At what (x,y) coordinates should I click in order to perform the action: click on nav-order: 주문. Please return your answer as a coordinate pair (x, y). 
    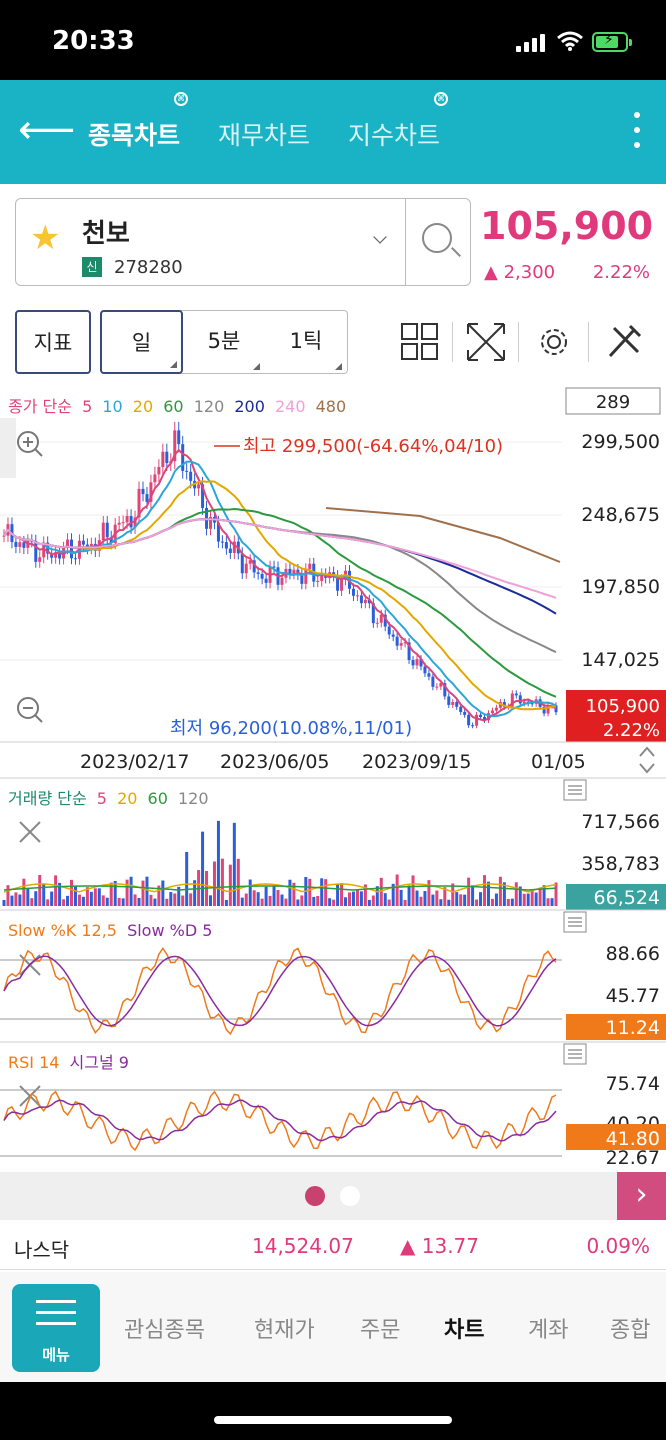
    Looking at the image, I should click on (380, 1330).